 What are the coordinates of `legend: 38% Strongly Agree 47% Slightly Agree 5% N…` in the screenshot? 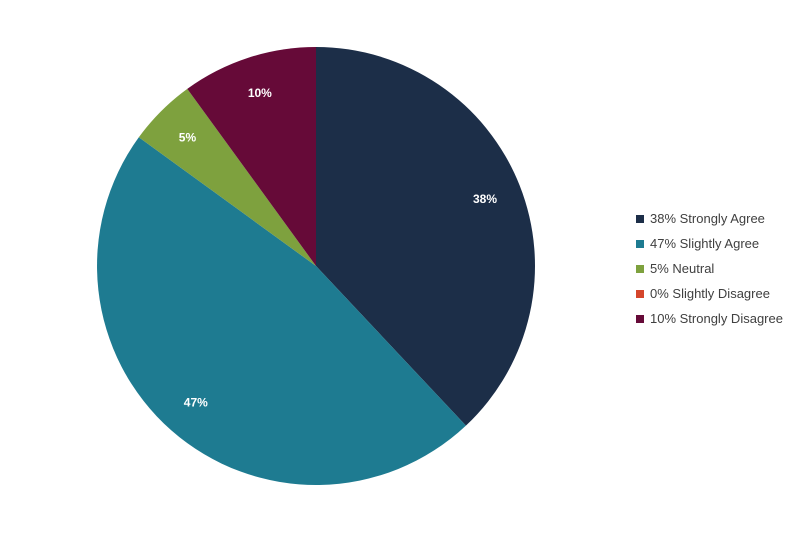 It's located at (709, 268).